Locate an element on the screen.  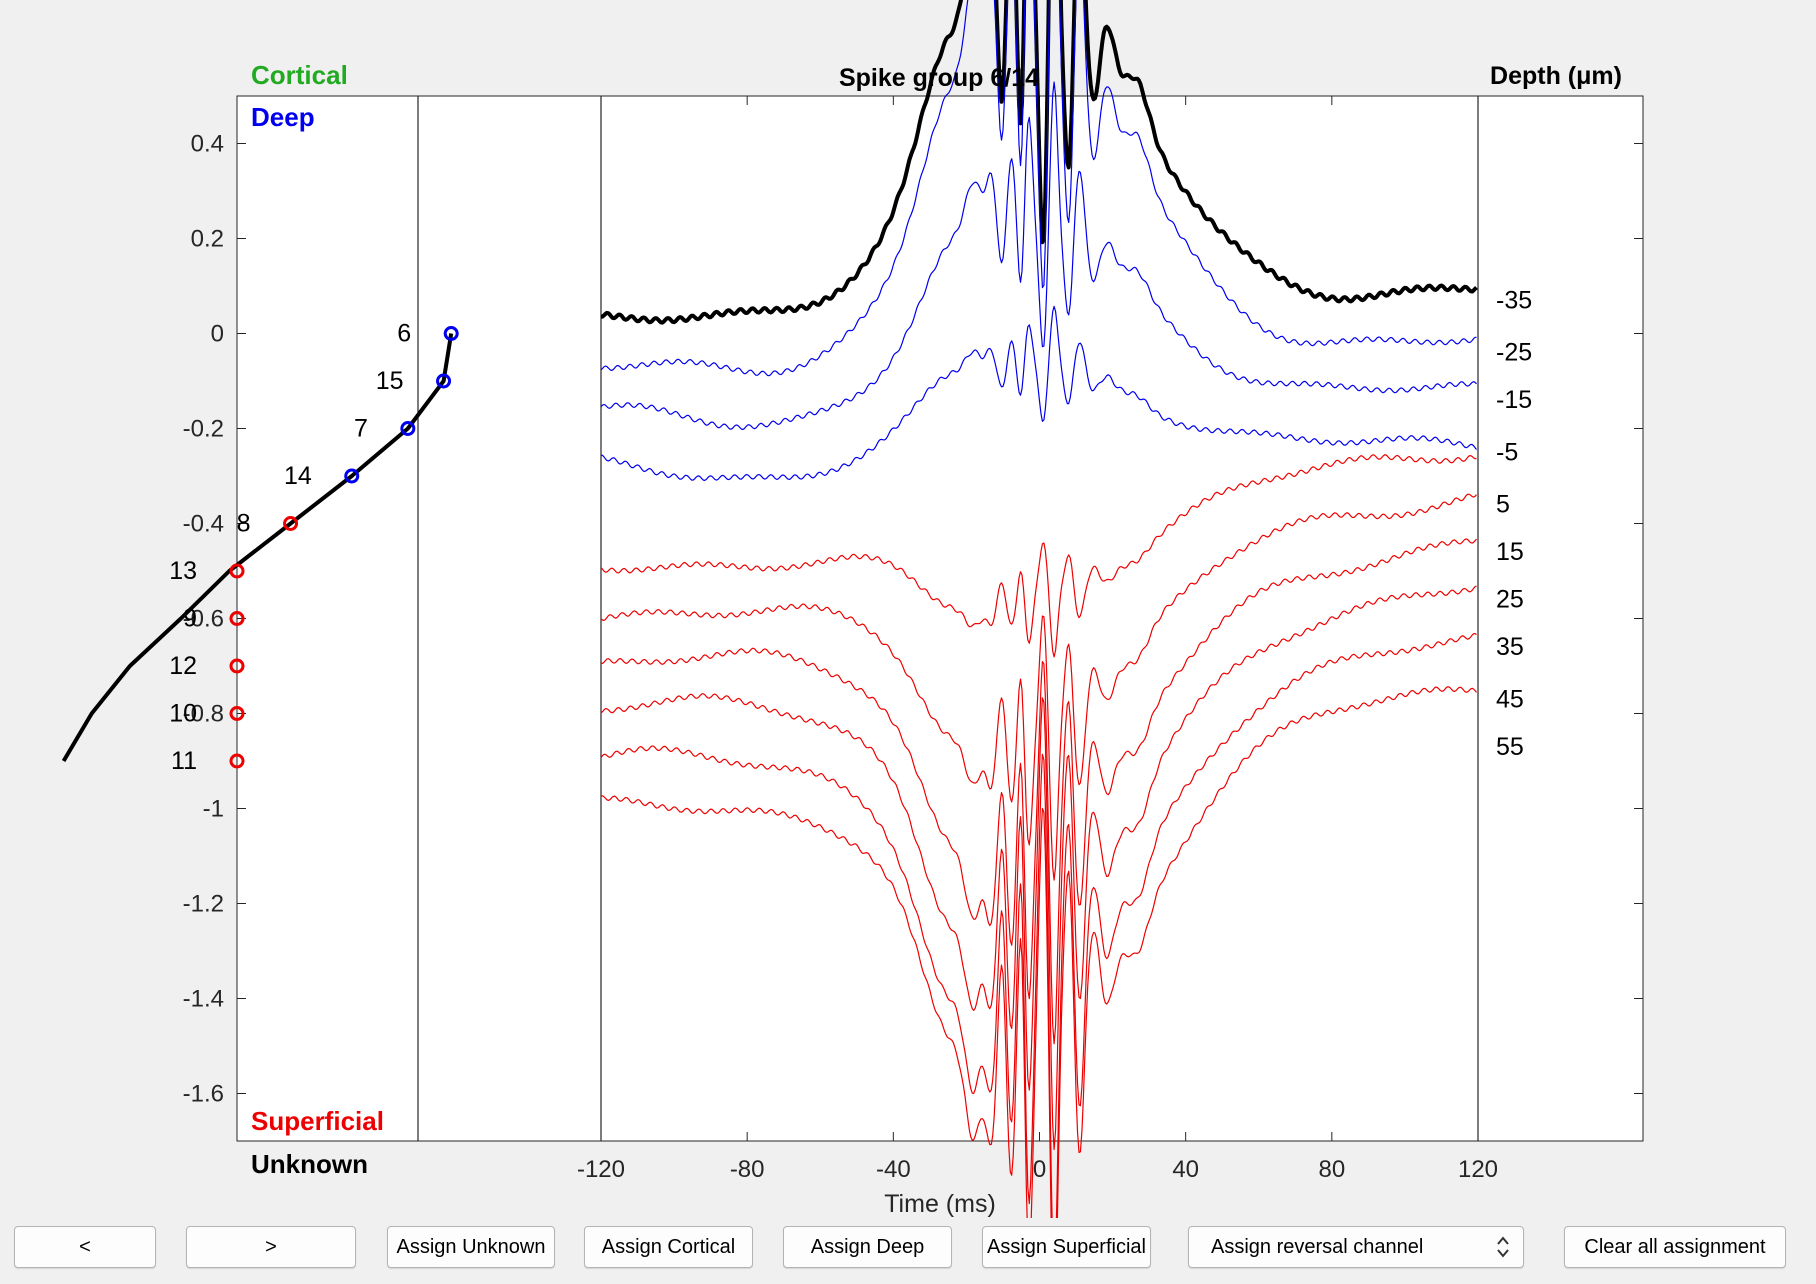
x-axis-label: Time (ms) is located at coordinates (940, 1204).